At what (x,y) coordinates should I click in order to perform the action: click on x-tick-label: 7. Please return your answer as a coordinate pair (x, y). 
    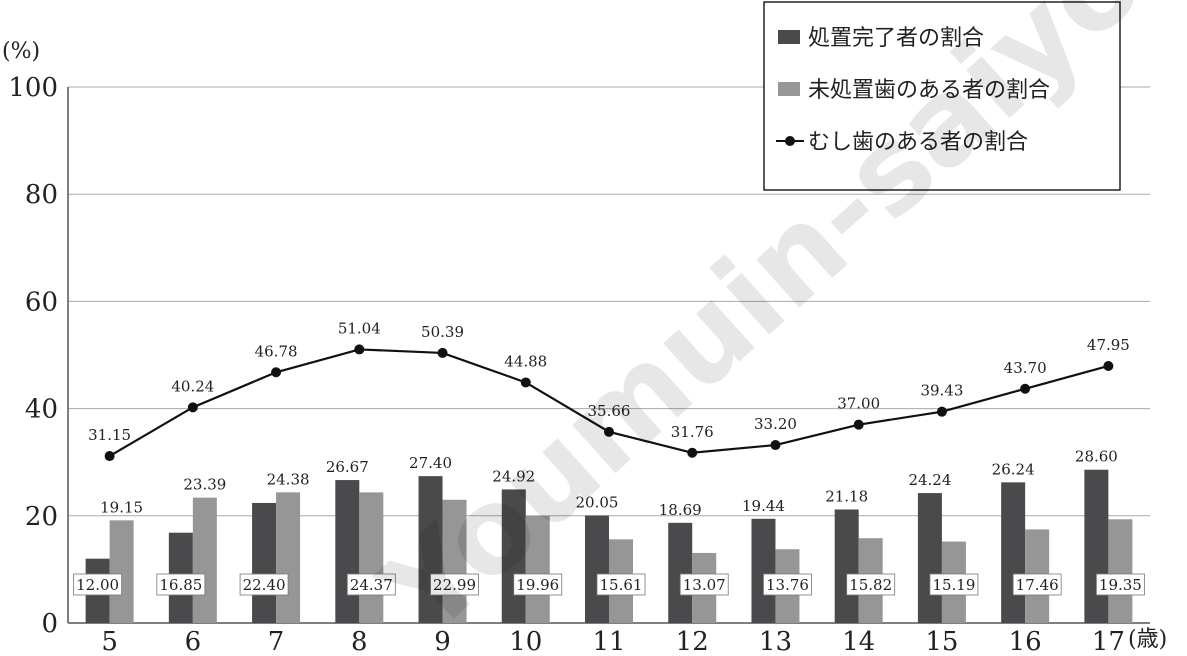
    Looking at the image, I should click on (276, 641).